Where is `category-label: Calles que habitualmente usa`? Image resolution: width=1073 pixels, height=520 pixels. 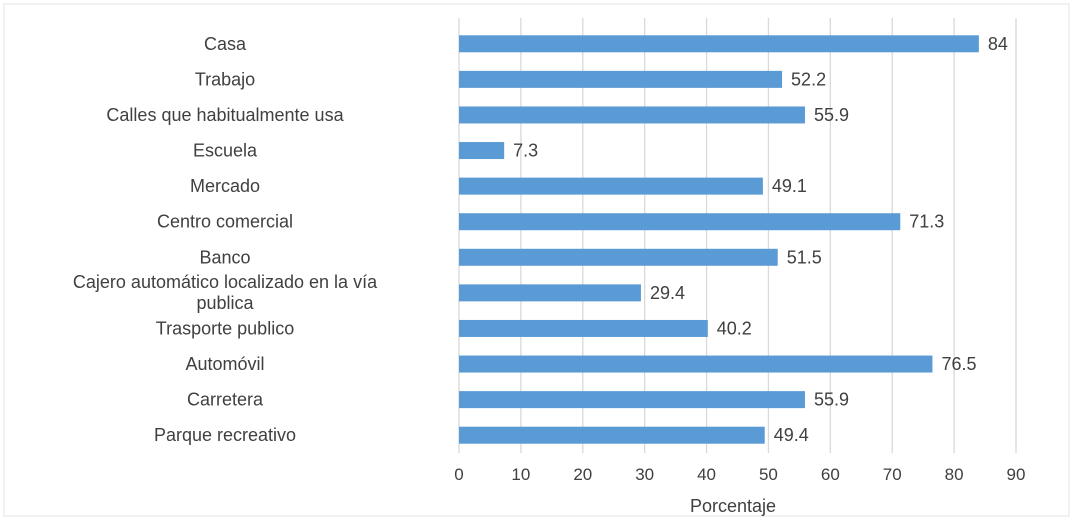 category-label: Calles que habitualmente usa is located at coordinates (225, 115).